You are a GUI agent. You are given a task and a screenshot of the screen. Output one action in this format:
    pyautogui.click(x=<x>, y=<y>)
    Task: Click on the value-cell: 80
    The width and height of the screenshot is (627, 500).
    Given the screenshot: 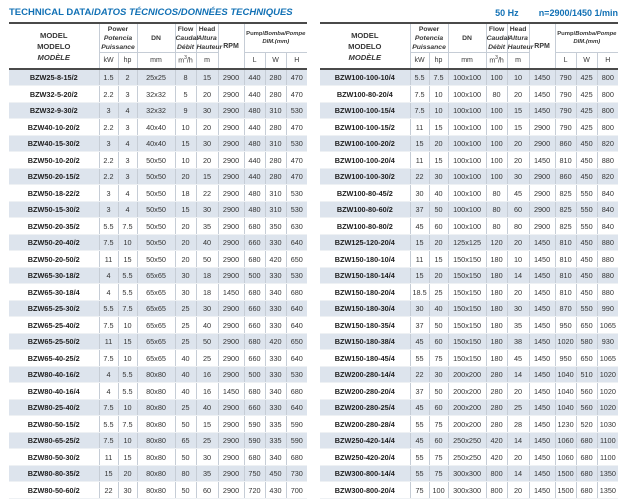 What is the action you would take?
    pyautogui.click(x=497, y=210)
    